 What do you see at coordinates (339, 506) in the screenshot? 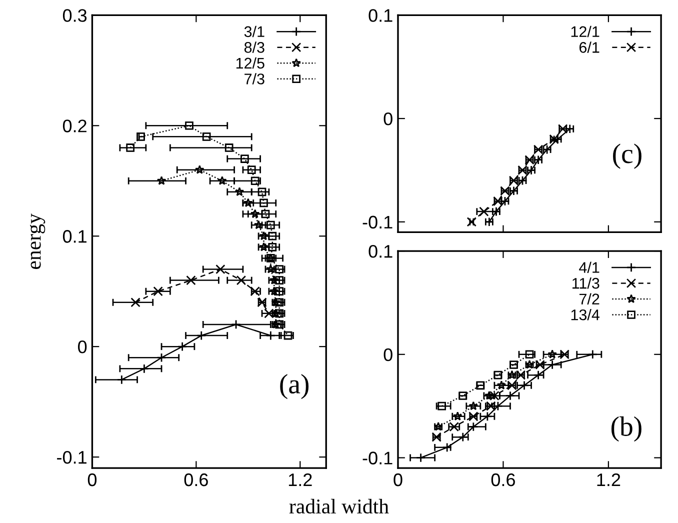
I see `x-axis-title: radial width` at bounding box center [339, 506].